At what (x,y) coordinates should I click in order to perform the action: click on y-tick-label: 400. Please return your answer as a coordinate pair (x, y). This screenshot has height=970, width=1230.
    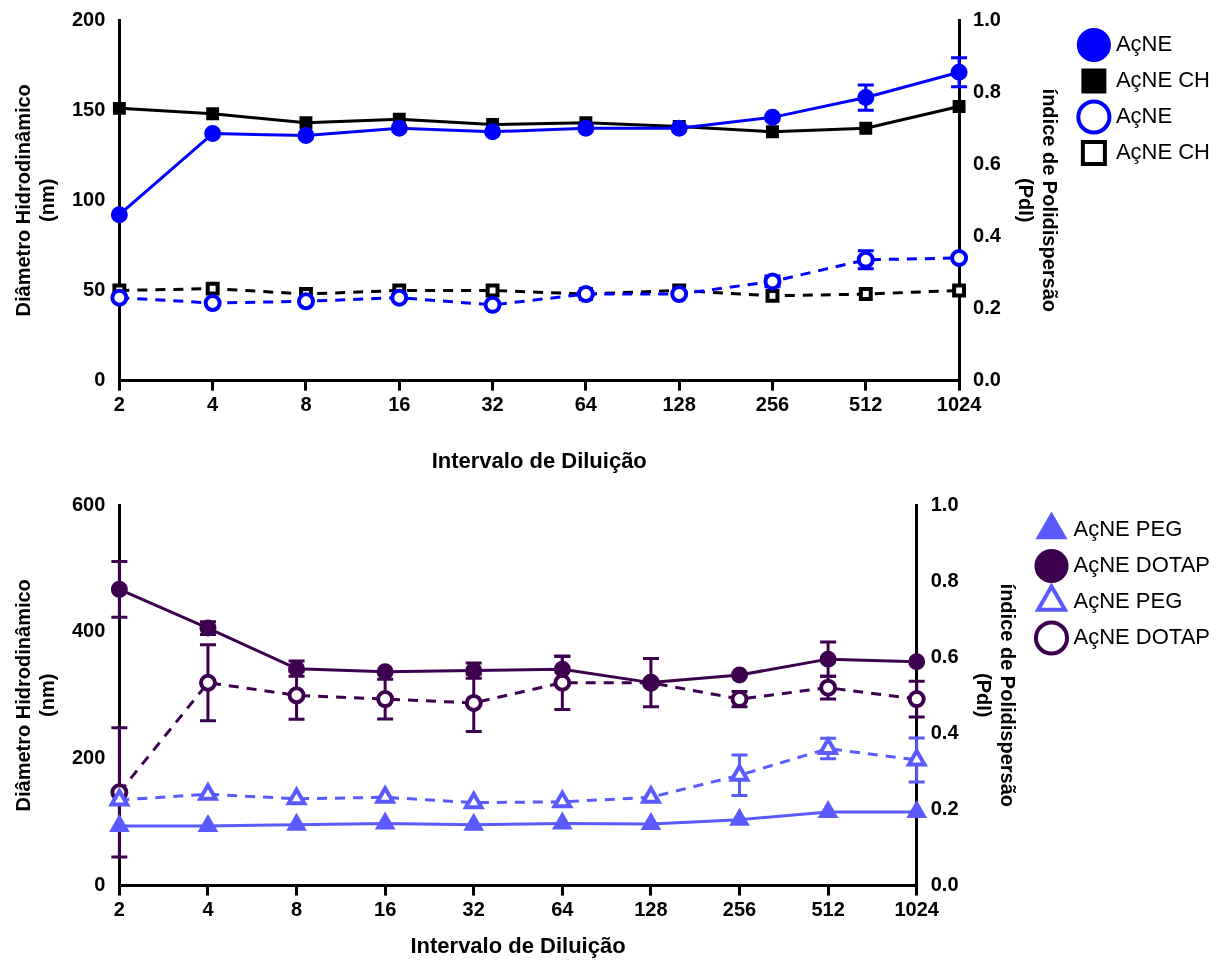
    Looking at the image, I should click on (88, 630).